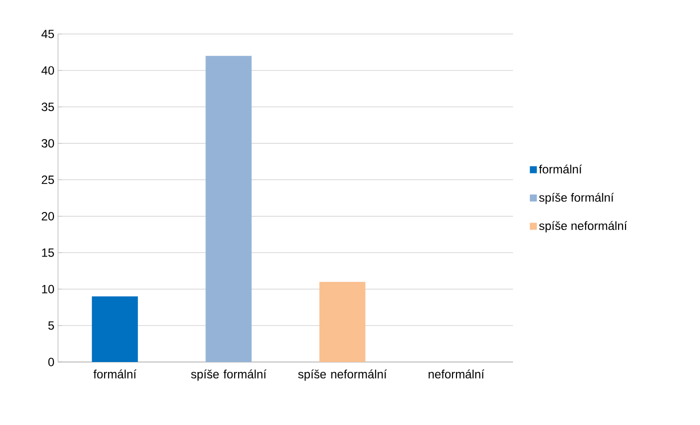  I want to click on y-tick-label: 15, so click(48, 252).